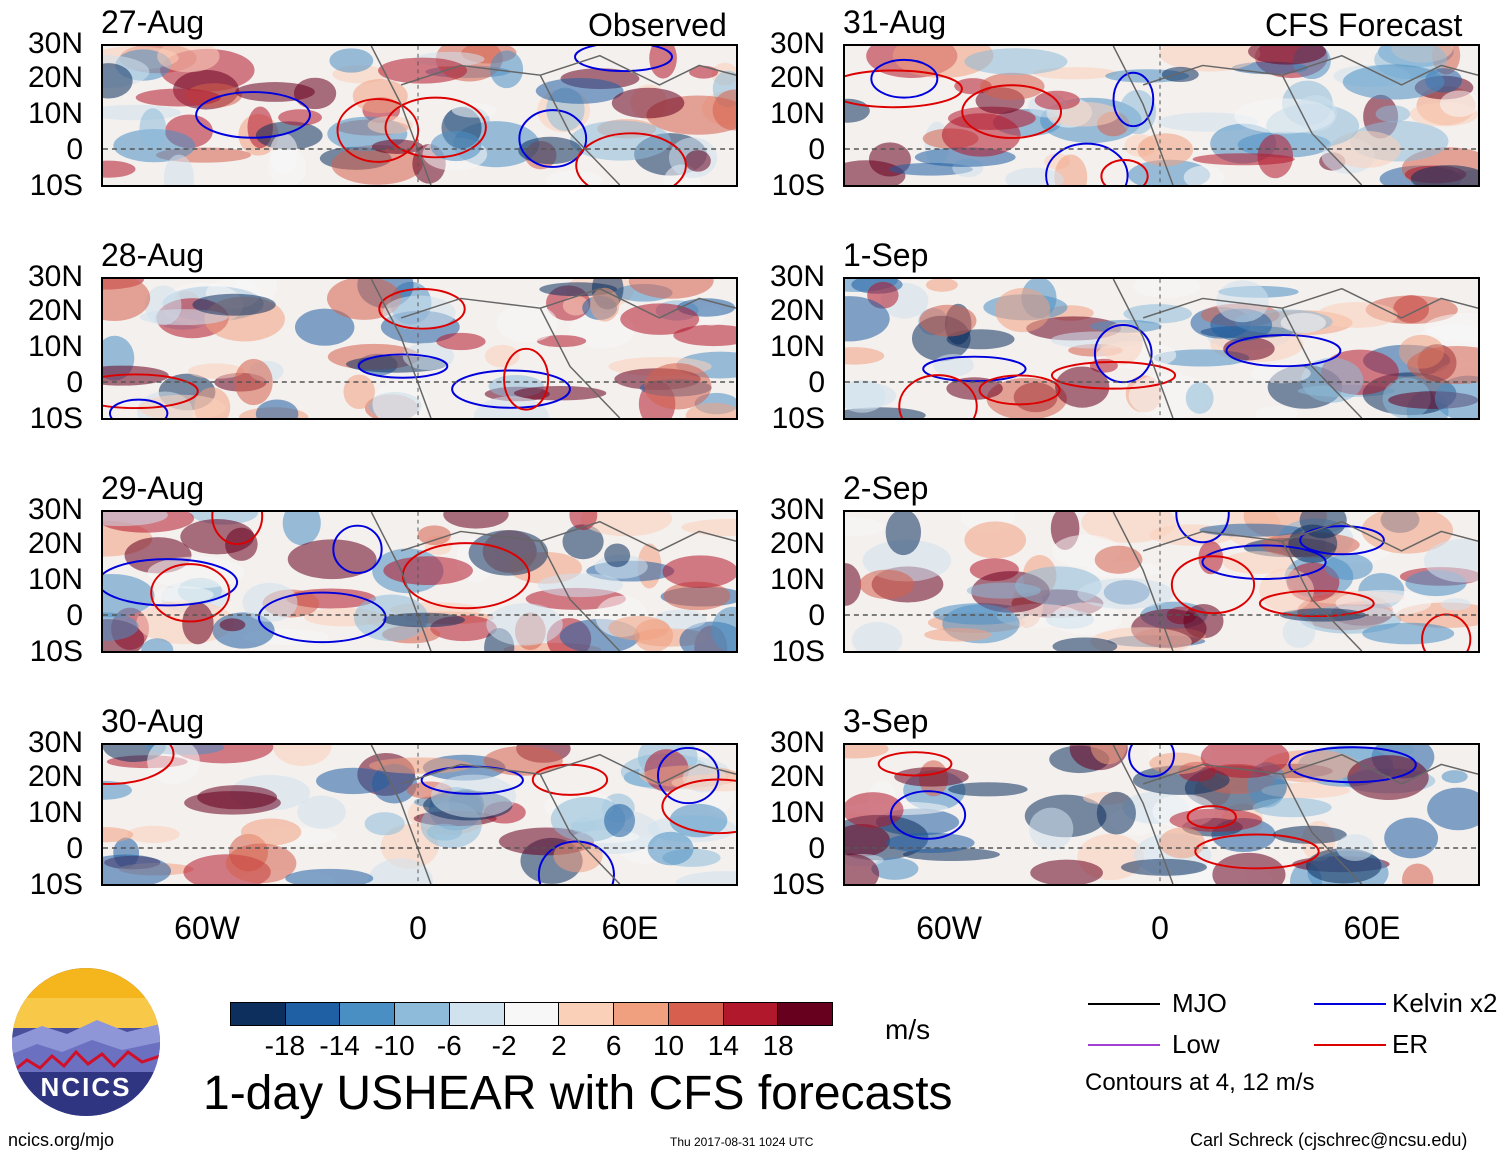 The image size is (1510, 1158). Describe the element at coordinates (419, 814) in the screenshot. I see `map-panel-30-aug` at that location.